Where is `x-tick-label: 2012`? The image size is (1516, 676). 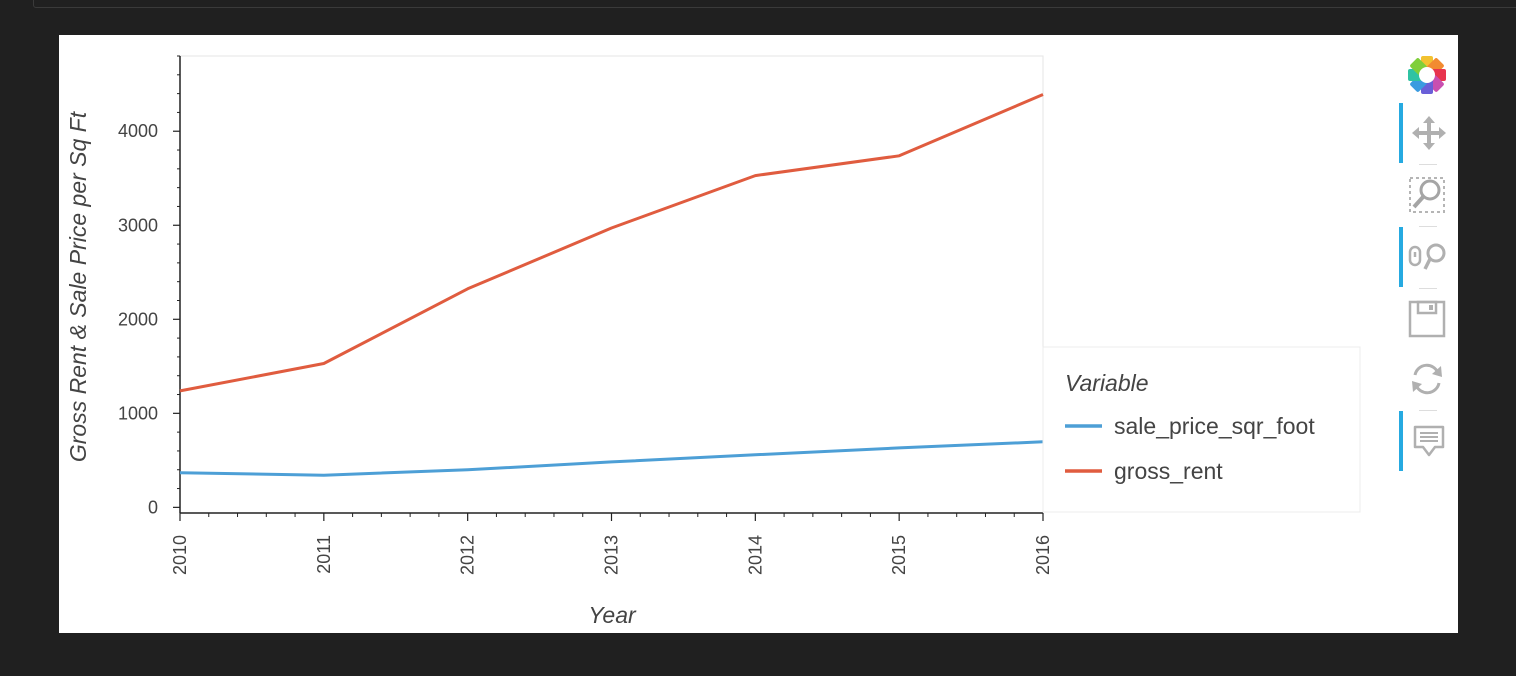
x-tick-label: 2012 is located at coordinates (468, 555).